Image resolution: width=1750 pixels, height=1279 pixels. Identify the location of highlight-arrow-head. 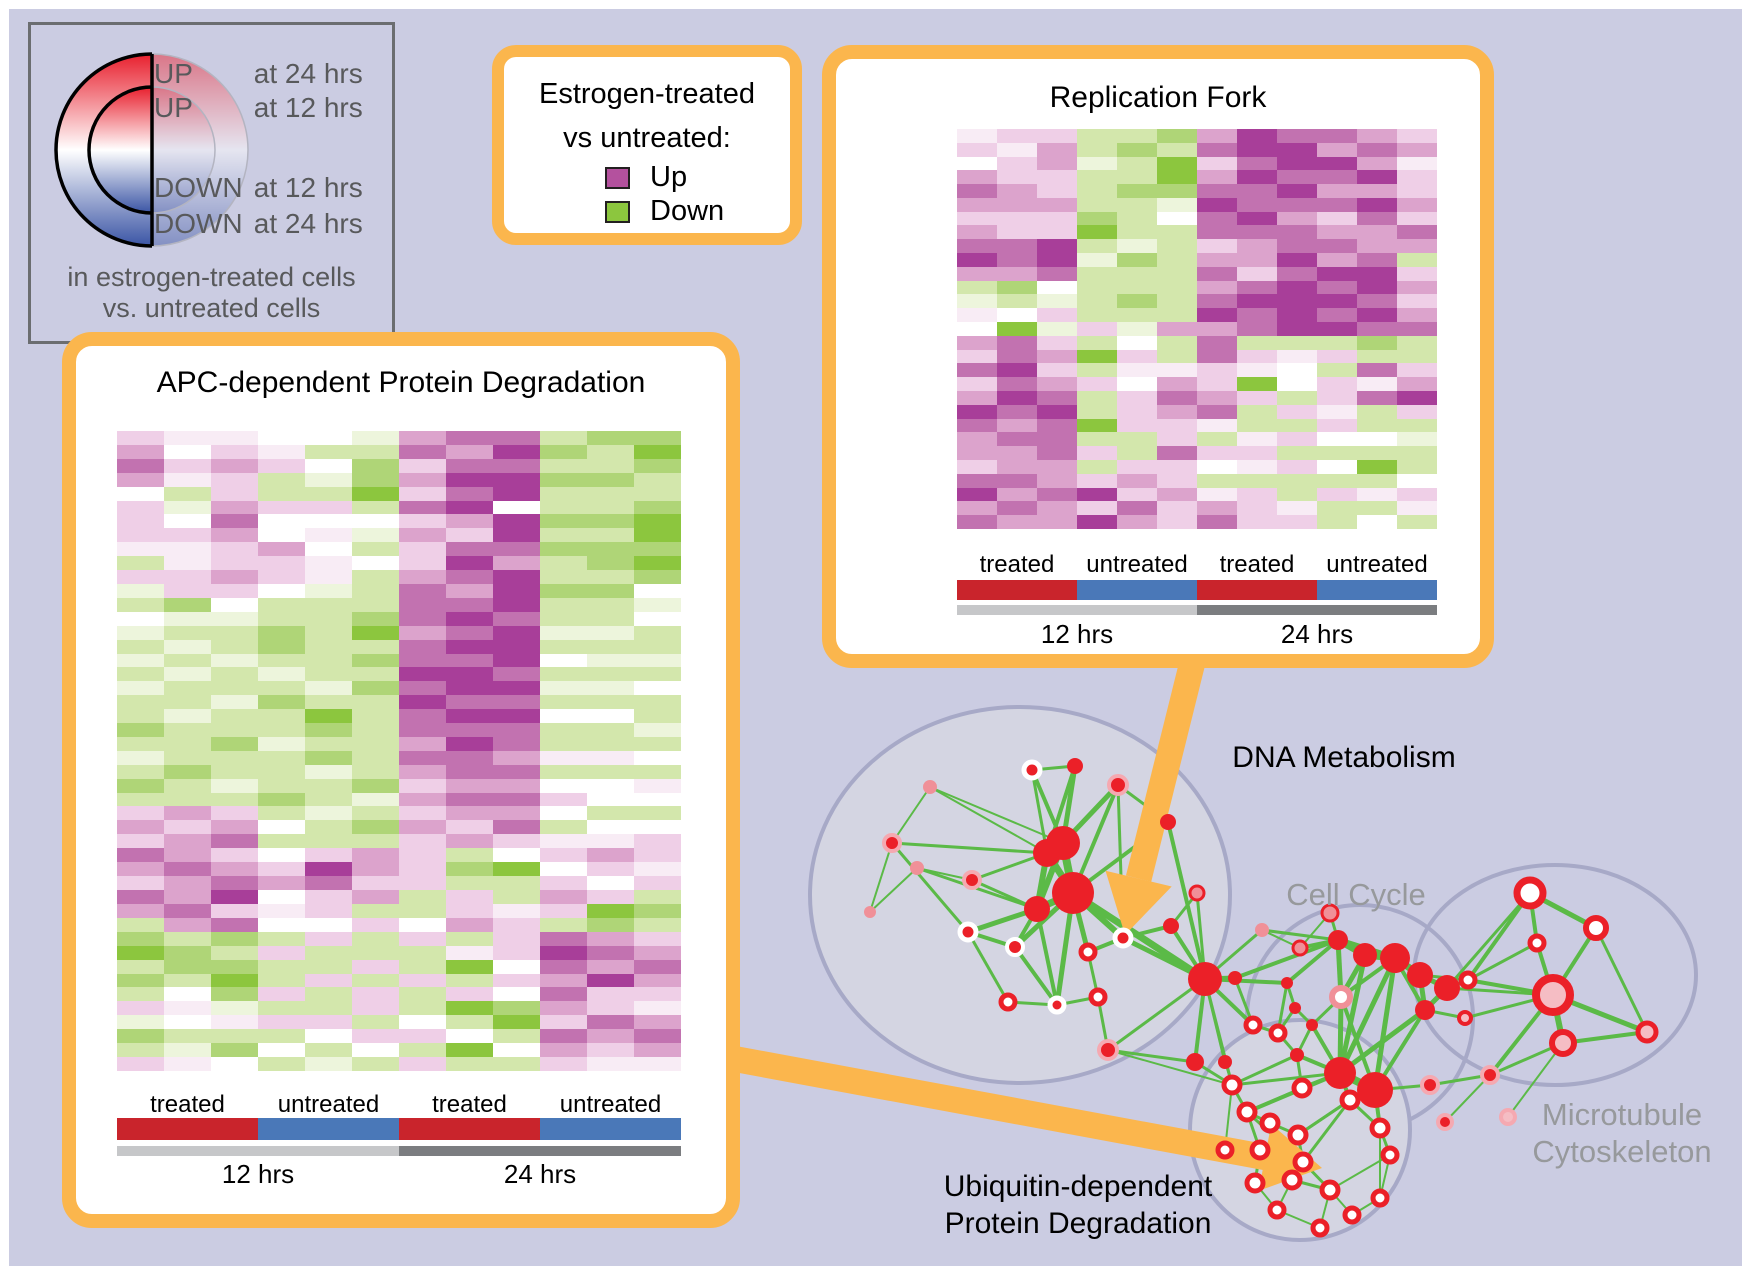
(1138, 902).